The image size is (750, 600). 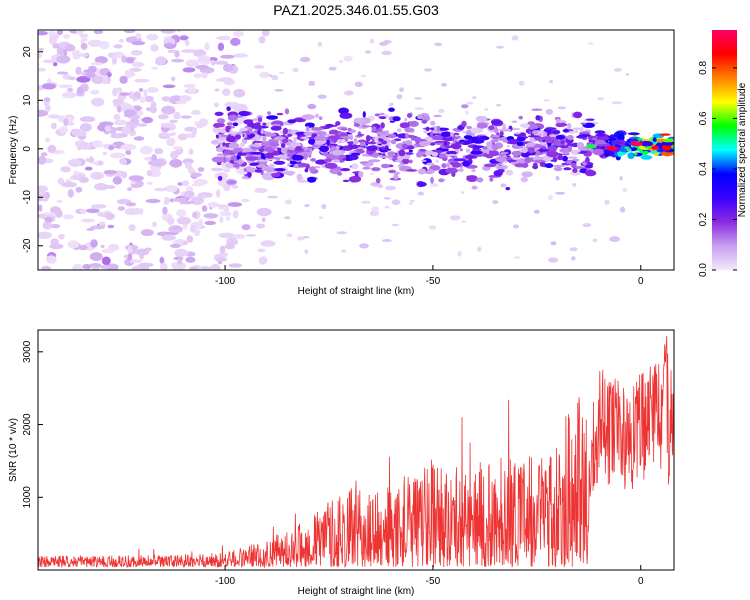 I want to click on spectrogram-x-tick-label: -50, so click(x=433, y=281).